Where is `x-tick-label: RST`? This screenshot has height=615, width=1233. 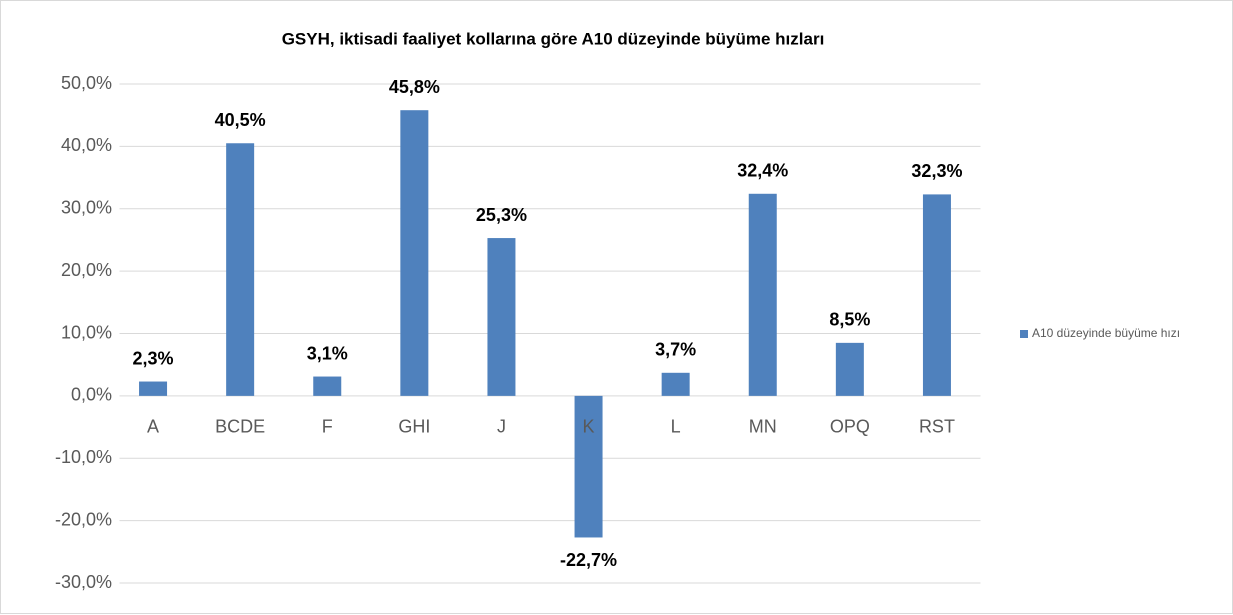 x-tick-label: RST is located at coordinates (937, 427).